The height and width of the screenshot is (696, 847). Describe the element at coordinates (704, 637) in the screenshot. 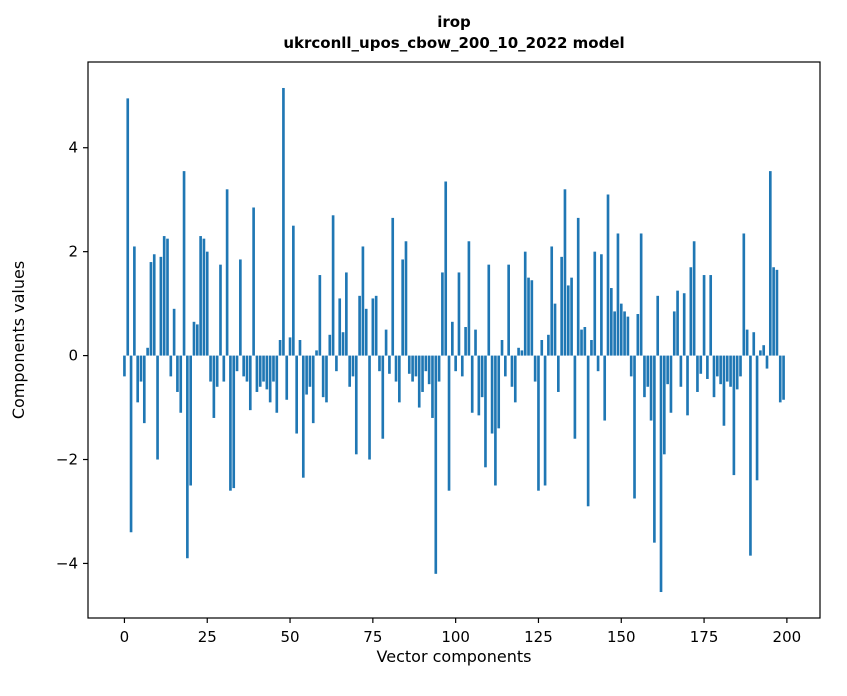

I see `x-tick-label: 175` at that location.